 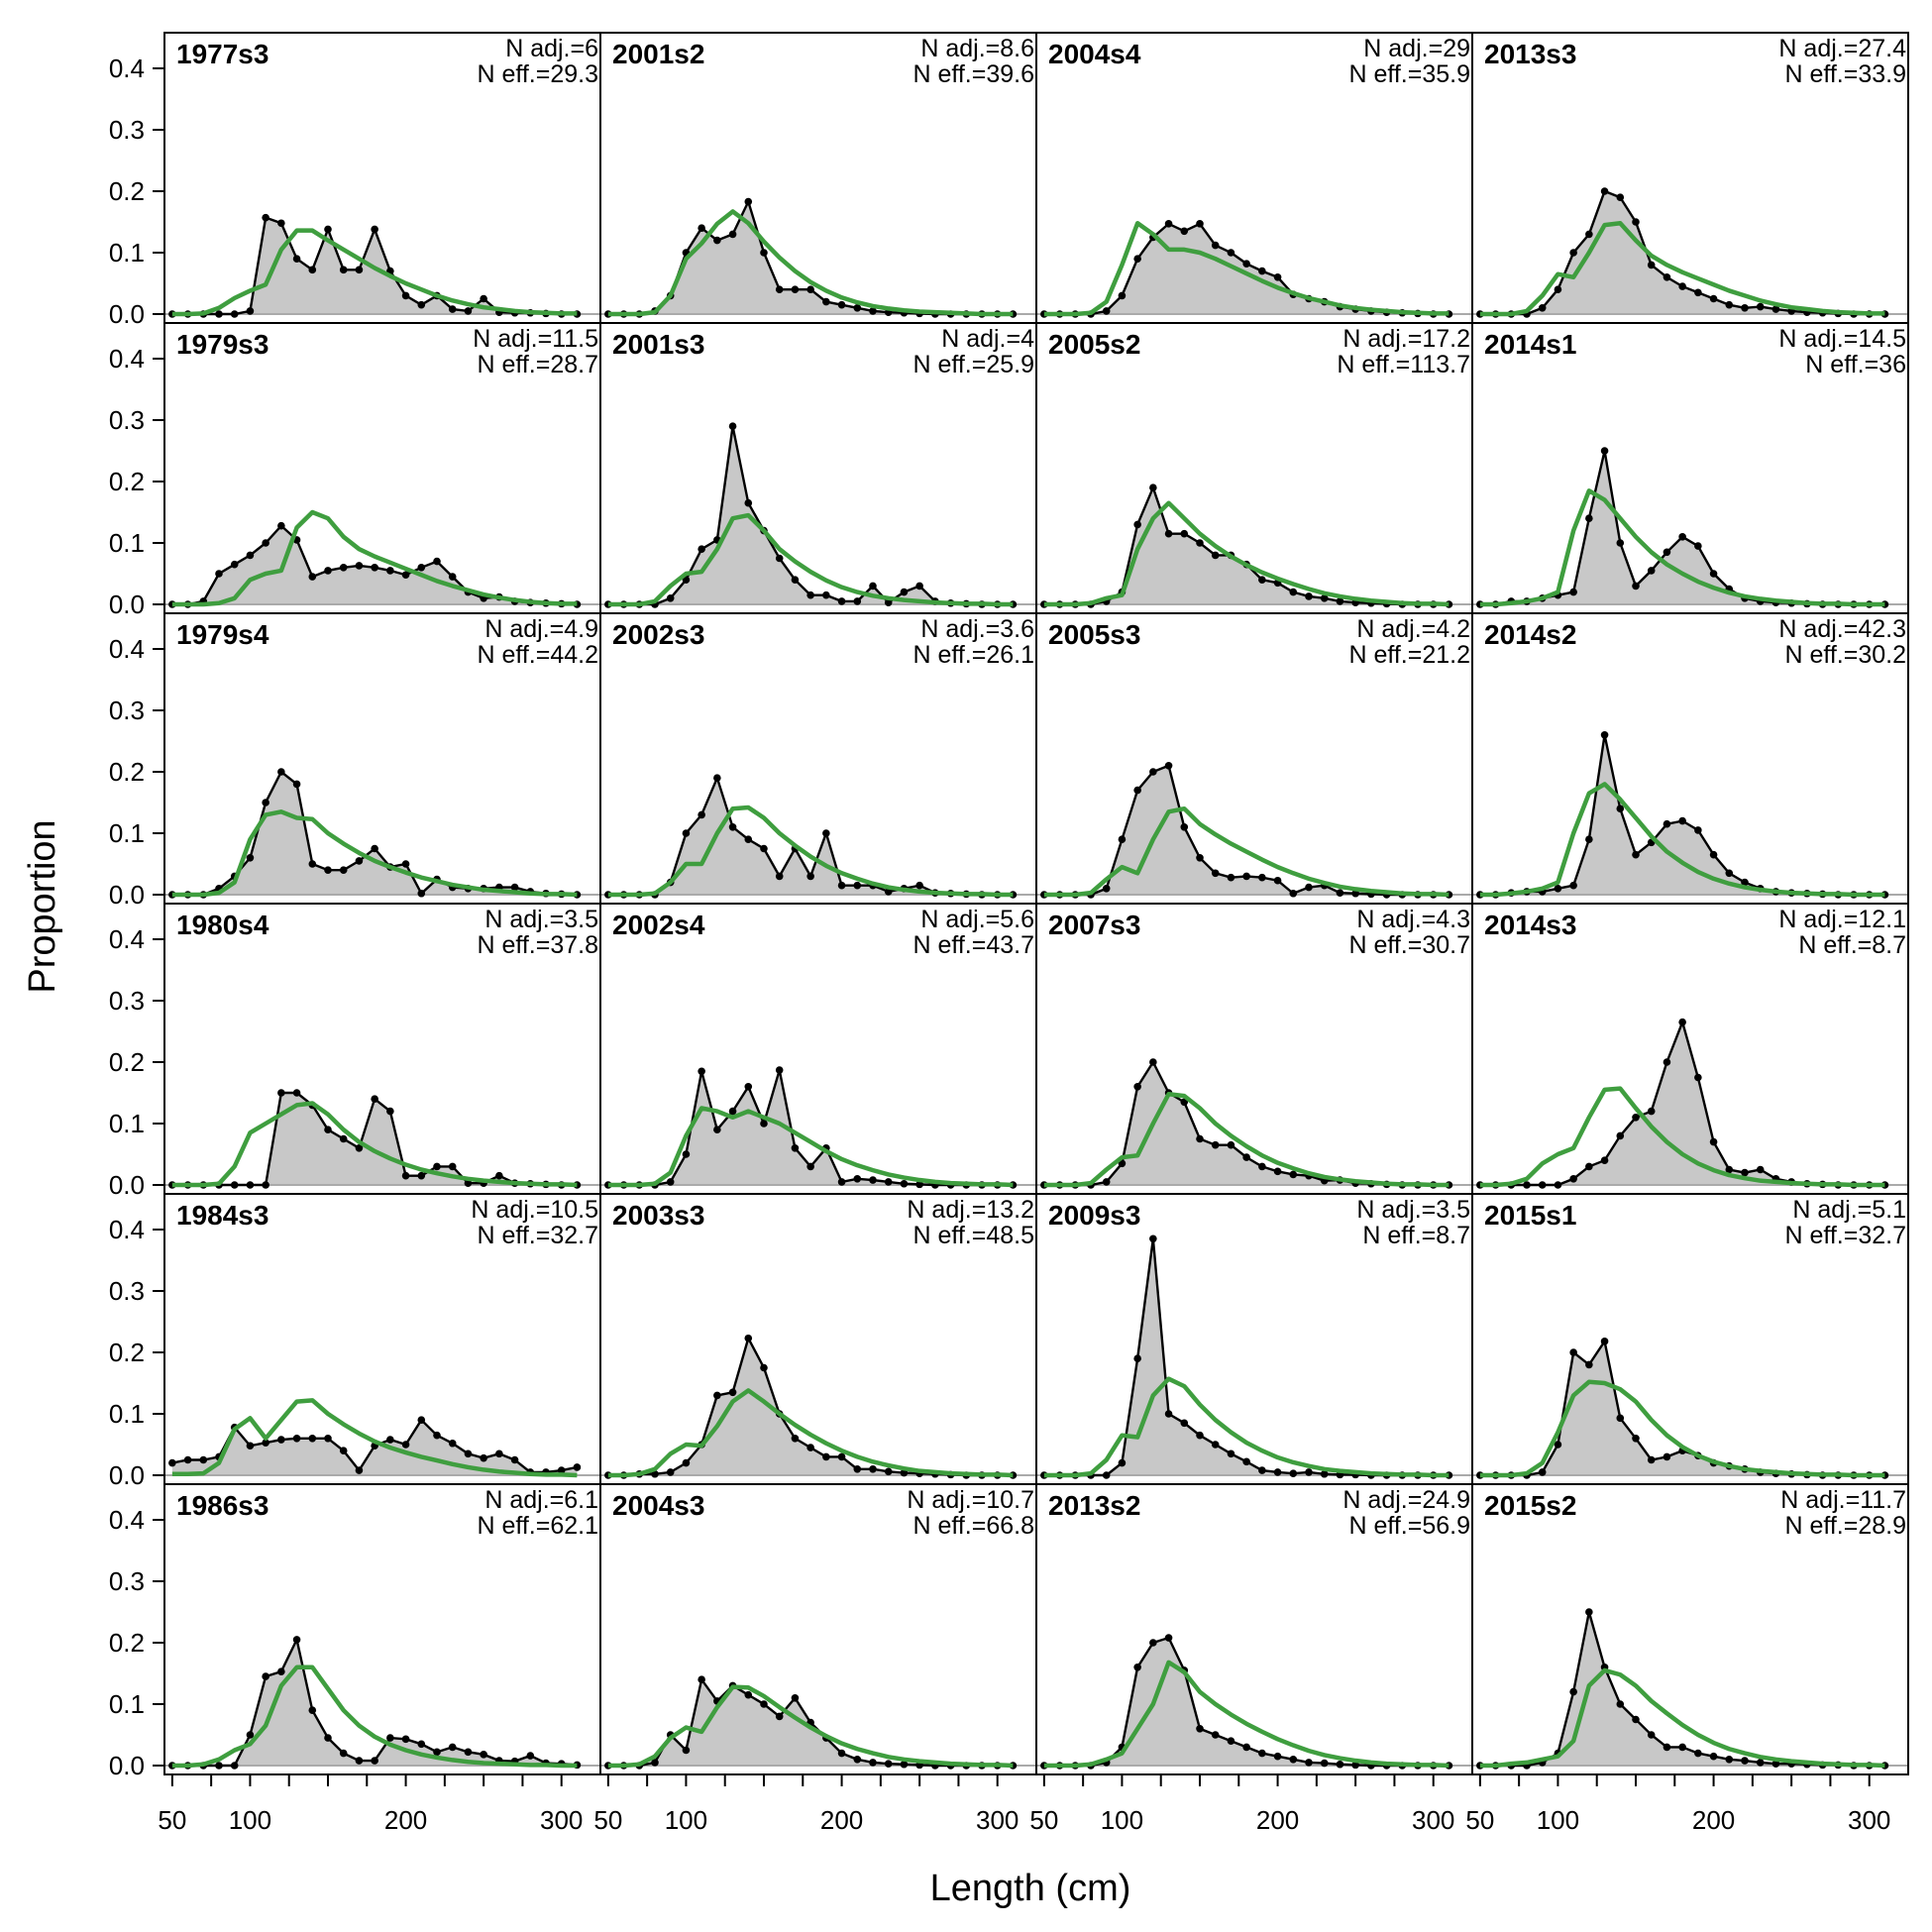 What do you see at coordinates (973, 655) in the screenshot?
I see `n-eff-label: N eff.=26.1` at bounding box center [973, 655].